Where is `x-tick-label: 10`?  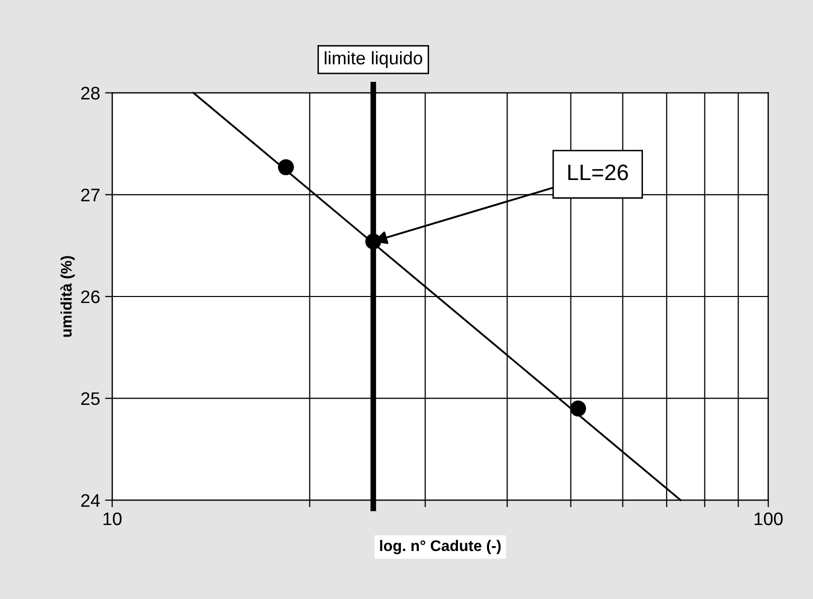 x-tick-label: 10 is located at coordinates (113, 519).